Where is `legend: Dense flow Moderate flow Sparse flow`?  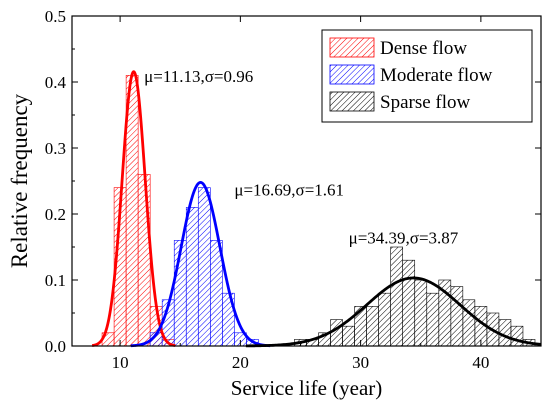
legend: Dense flow Moderate flow Sparse flow is located at coordinates (427, 76).